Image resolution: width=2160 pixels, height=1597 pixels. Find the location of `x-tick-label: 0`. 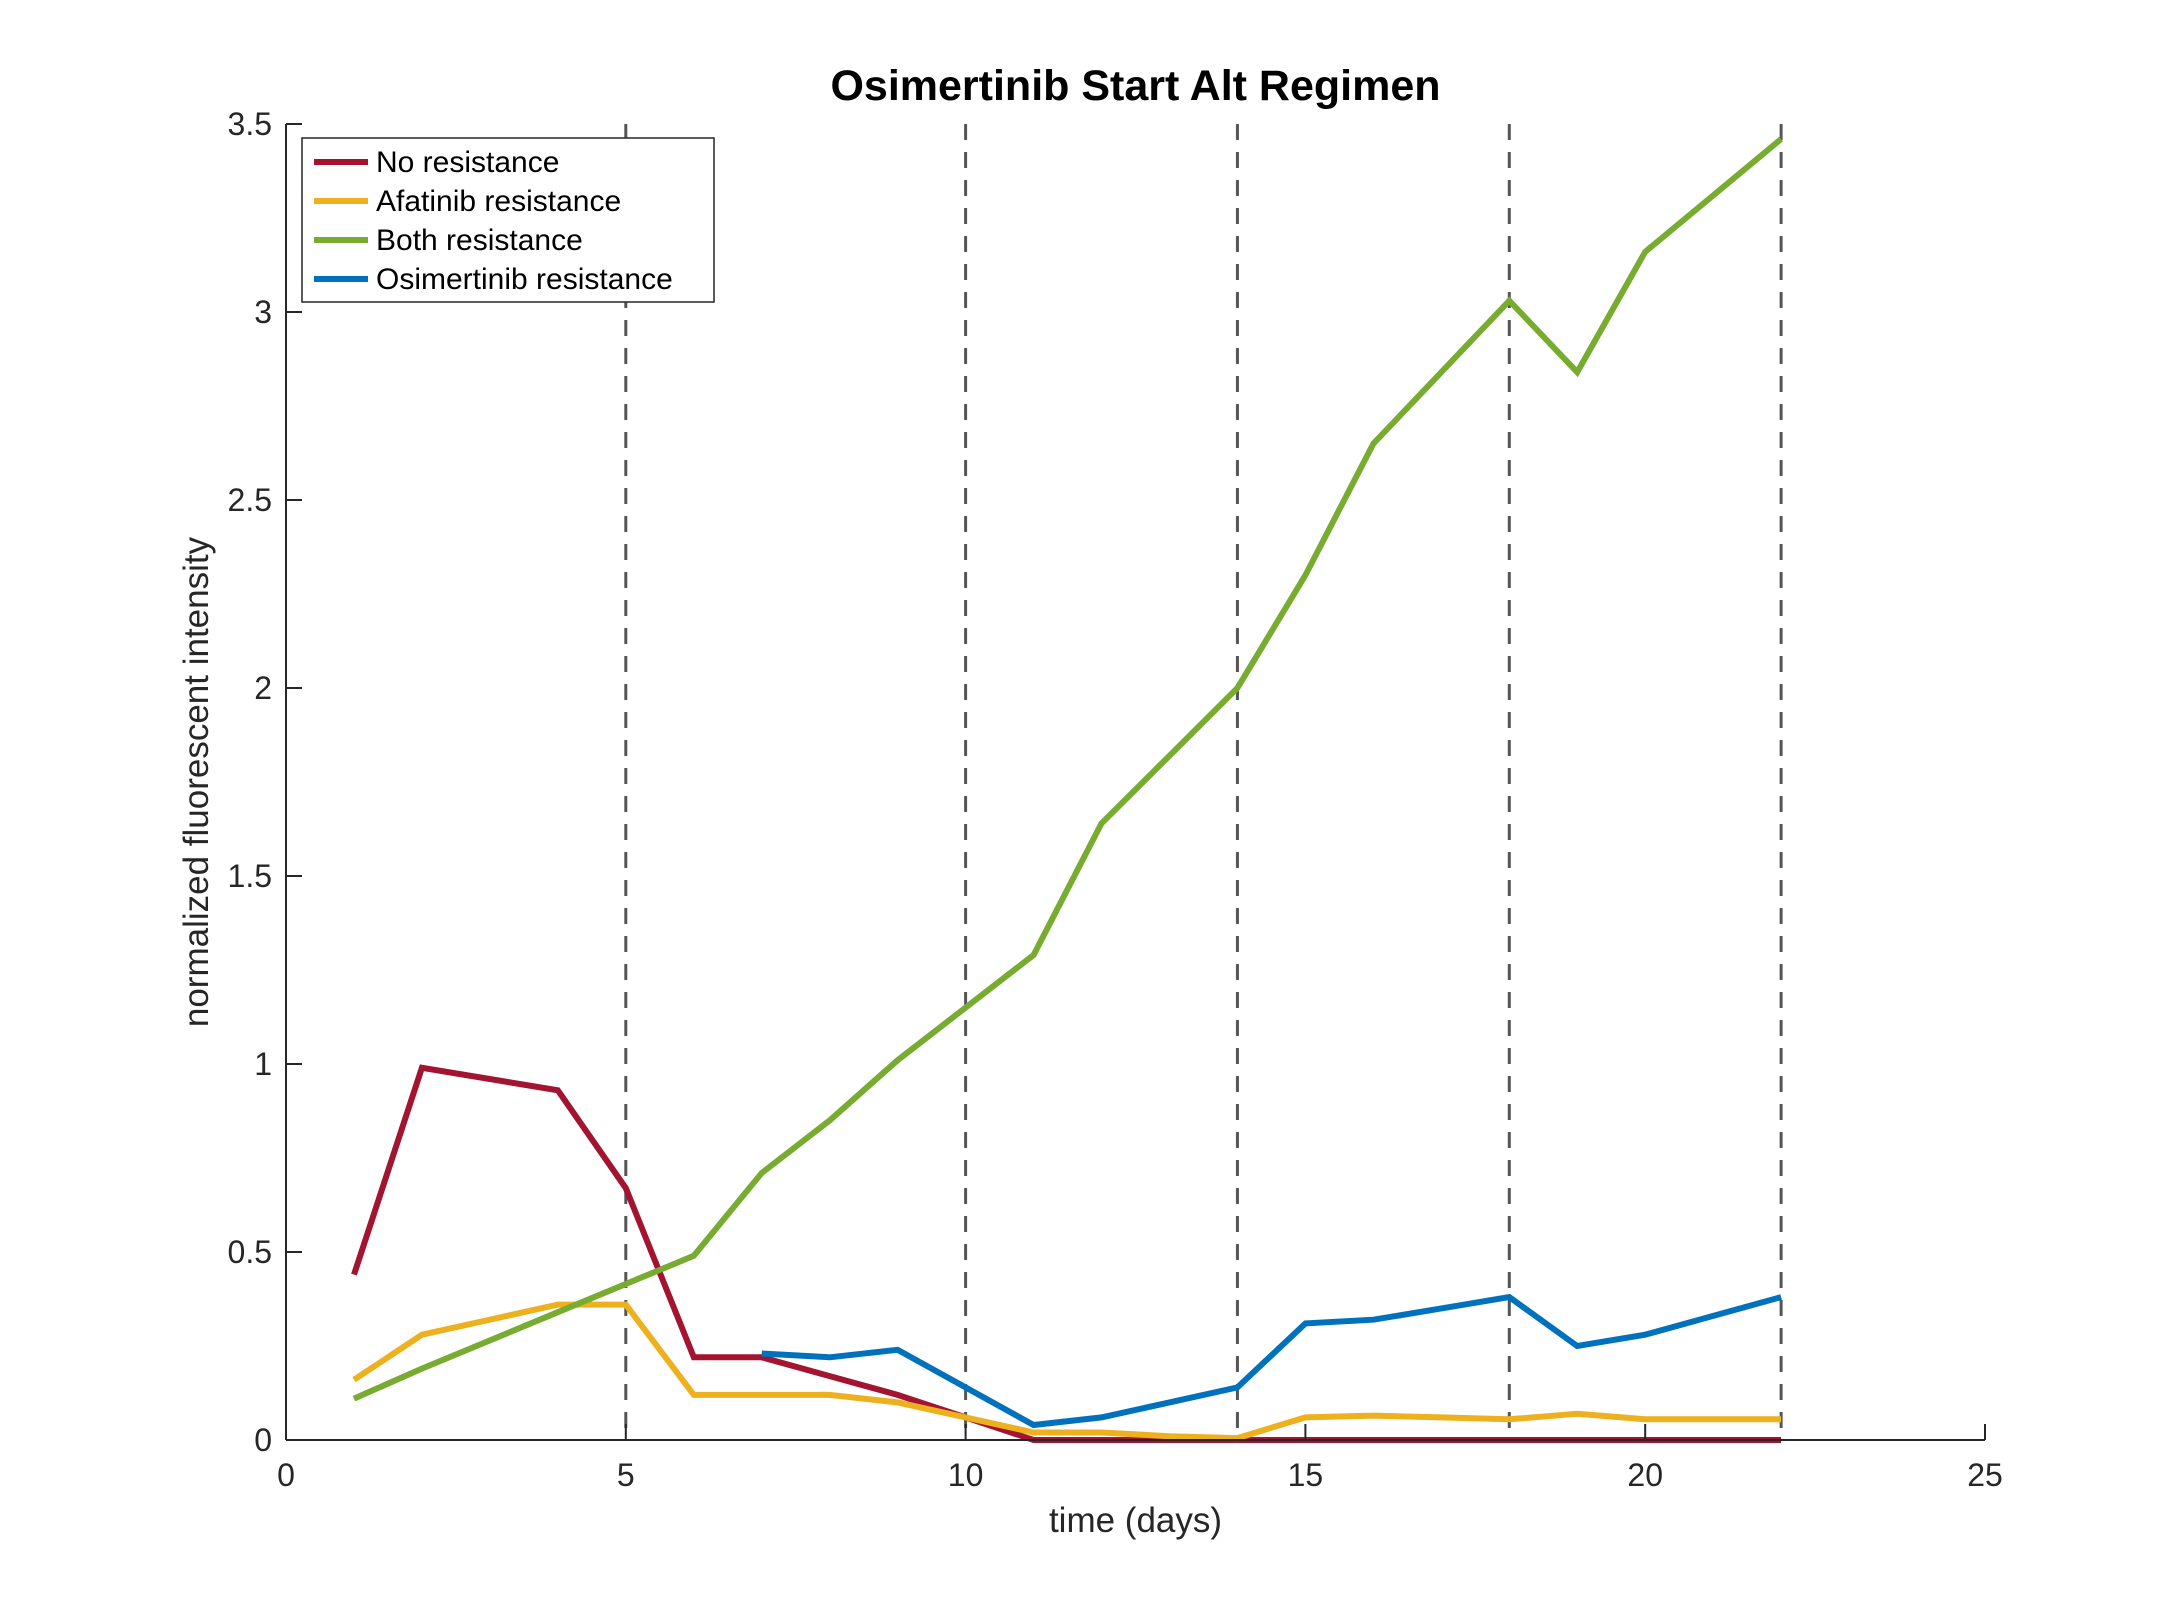

x-tick-label: 0 is located at coordinates (286, 1475).